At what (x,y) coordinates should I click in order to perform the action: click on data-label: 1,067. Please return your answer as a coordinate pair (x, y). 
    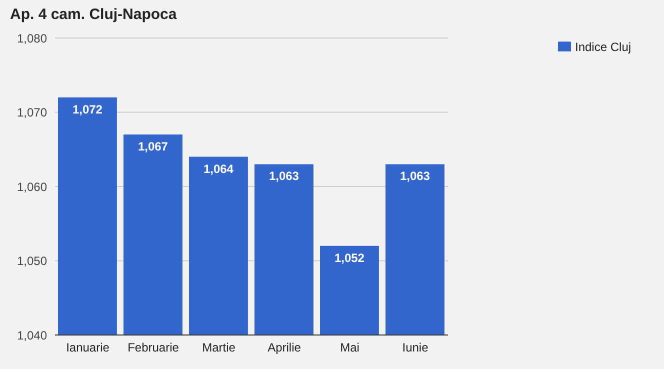
    Looking at the image, I should click on (153, 147).